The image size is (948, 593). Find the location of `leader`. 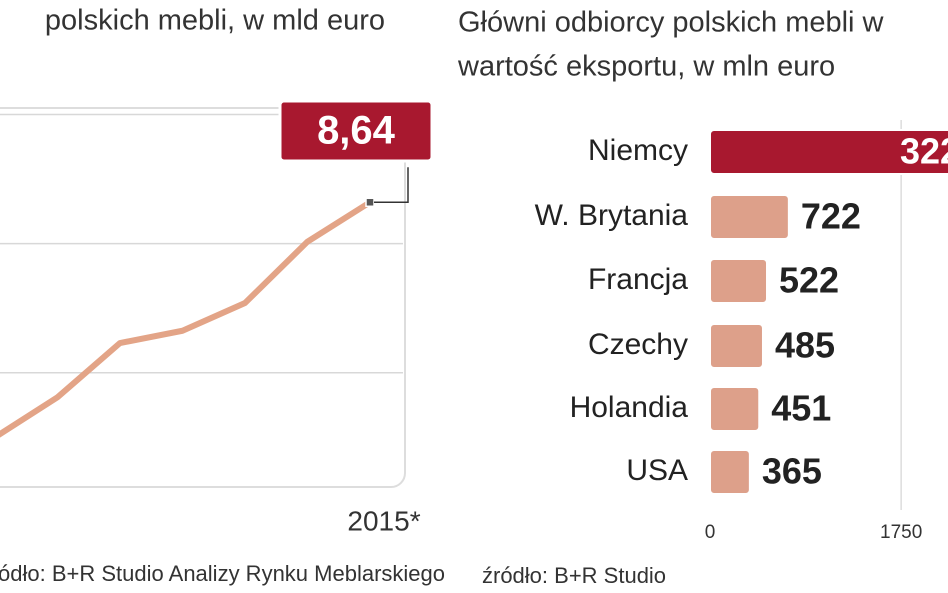

leader is located at coordinates (391, 185).